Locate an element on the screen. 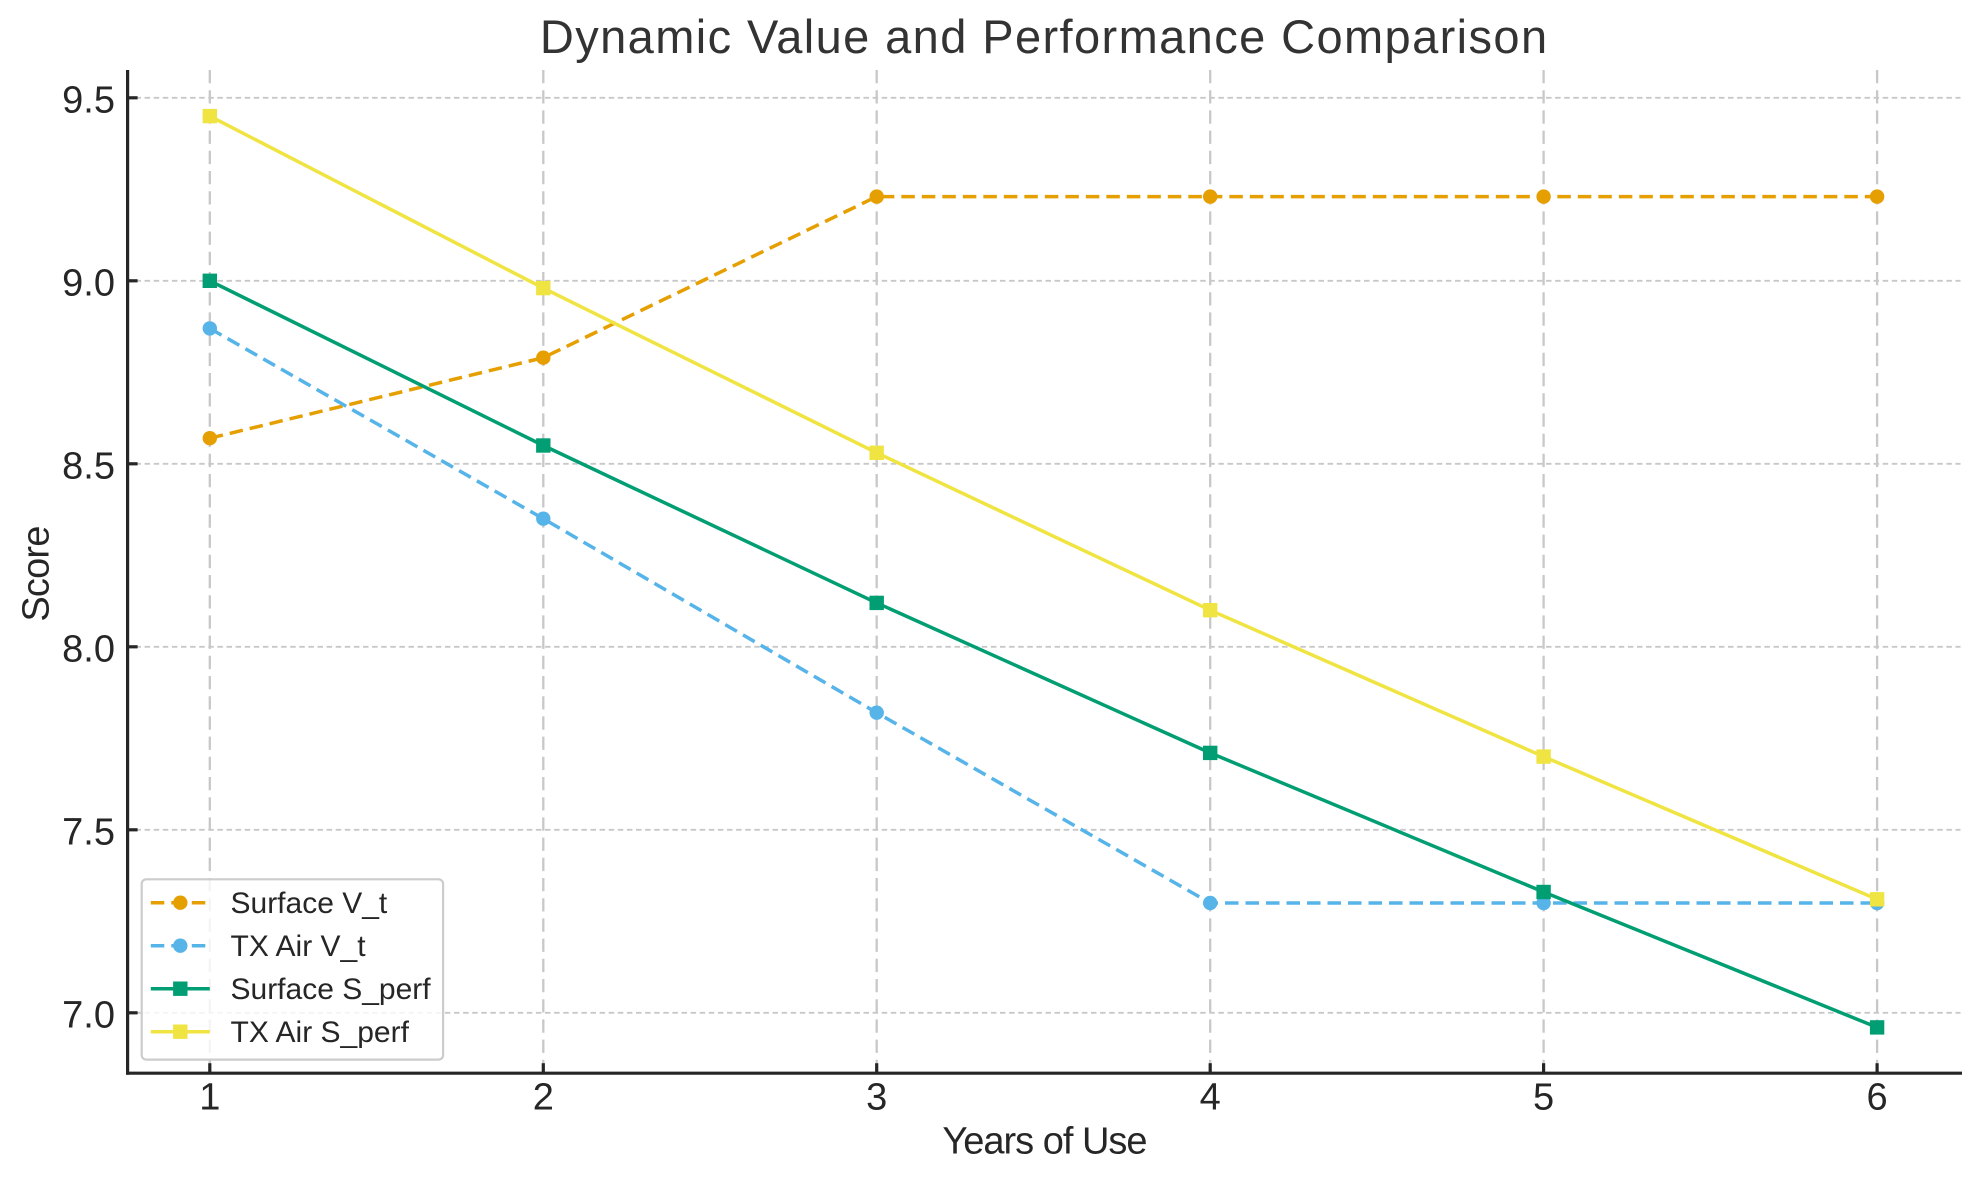  svg-text: TX Air V_t is located at coordinates (299, 946).